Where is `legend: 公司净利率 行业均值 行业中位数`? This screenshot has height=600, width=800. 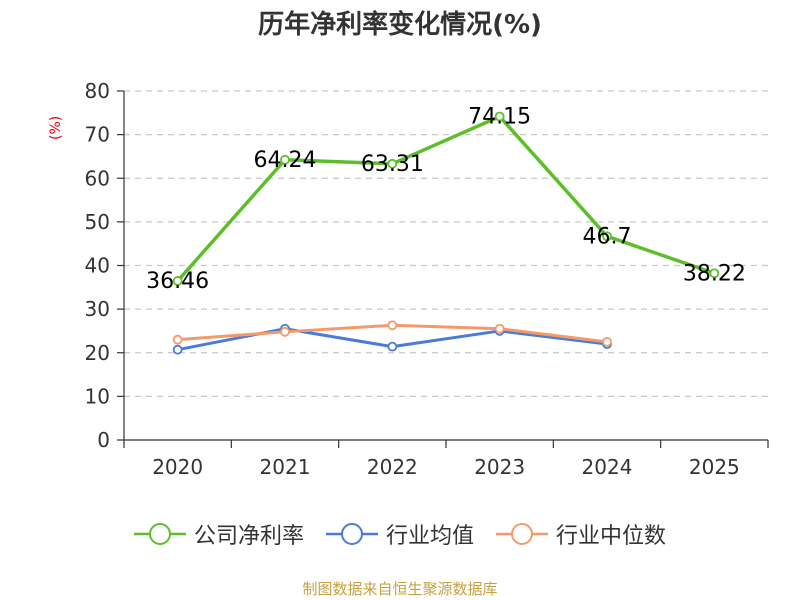
legend: 公司净利率 行业均值 行业中位数 is located at coordinates (400, 534).